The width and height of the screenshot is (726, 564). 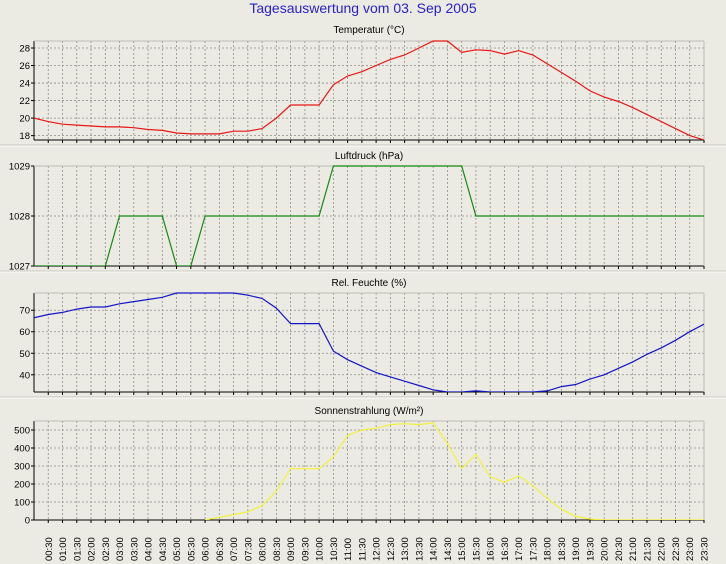 What do you see at coordinates (491, 549) in the screenshot?
I see `x-tick-label: 16:00` at bounding box center [491, 549].